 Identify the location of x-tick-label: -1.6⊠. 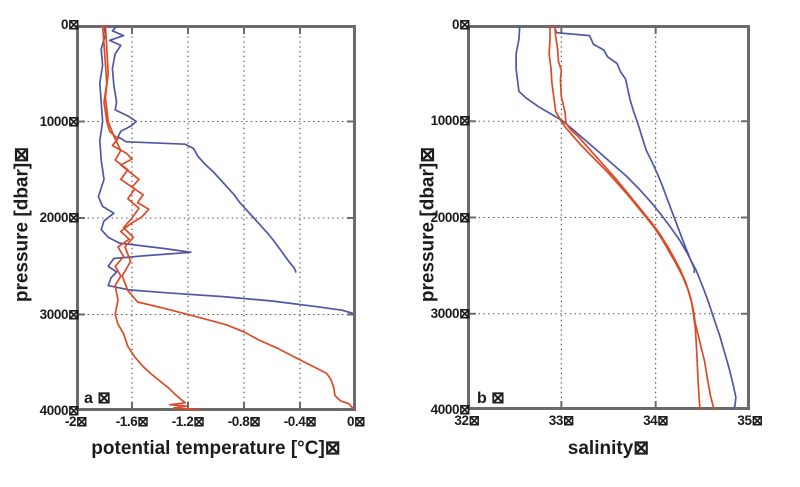
(132, 421).